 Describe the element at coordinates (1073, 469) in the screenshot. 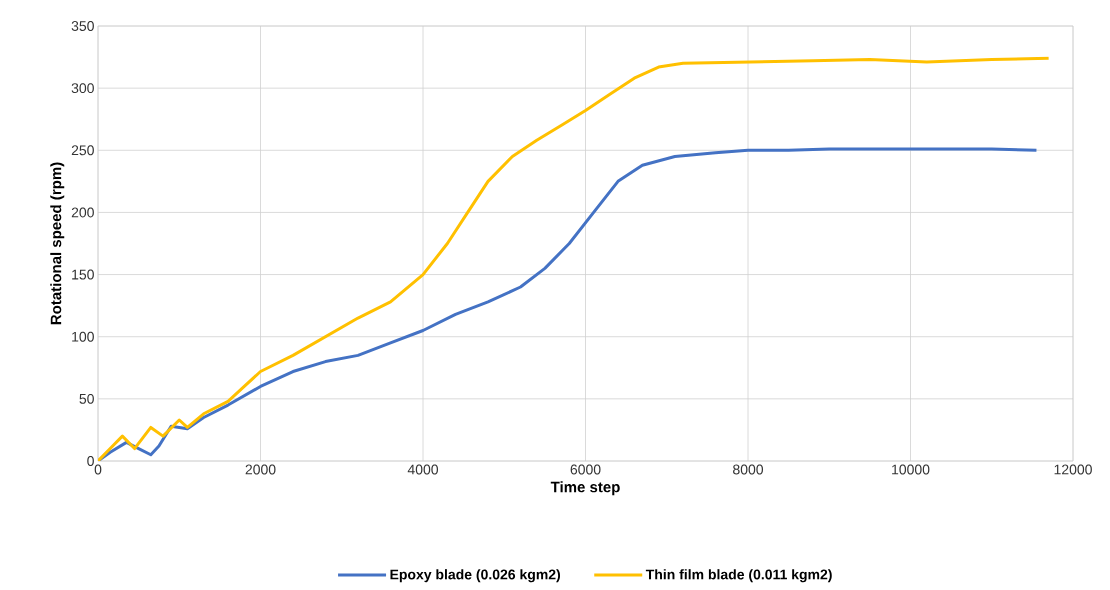

I see `x-tick-label: 12000` at that location.